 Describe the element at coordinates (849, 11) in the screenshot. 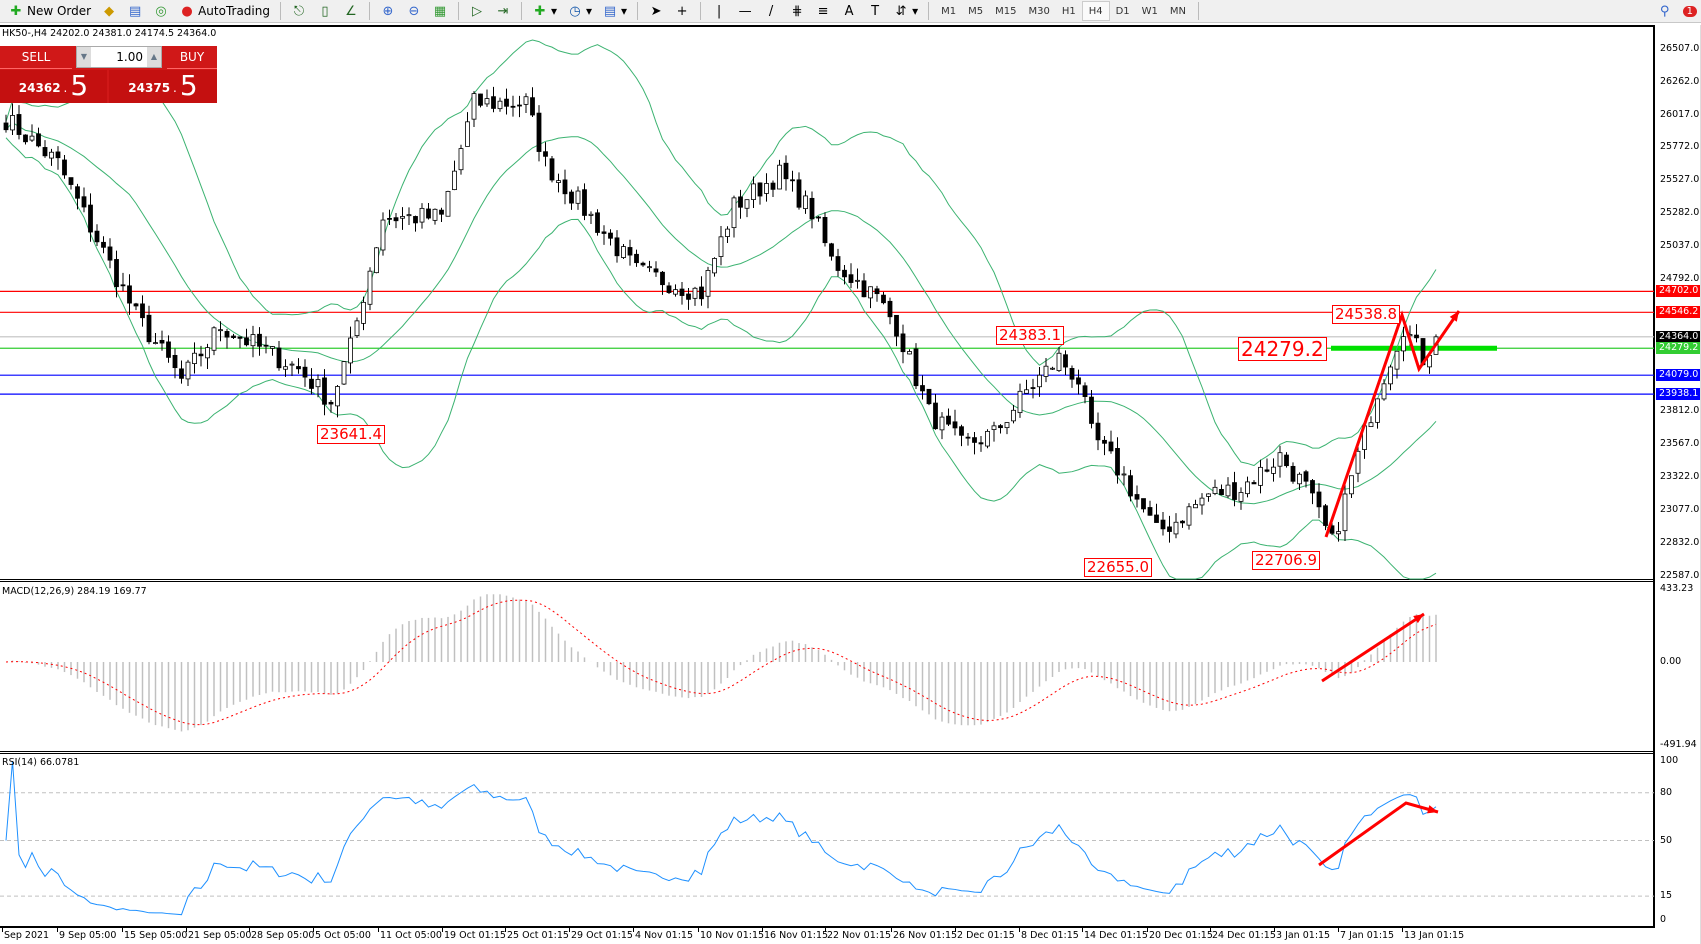

I see `text-button: A` at that location.